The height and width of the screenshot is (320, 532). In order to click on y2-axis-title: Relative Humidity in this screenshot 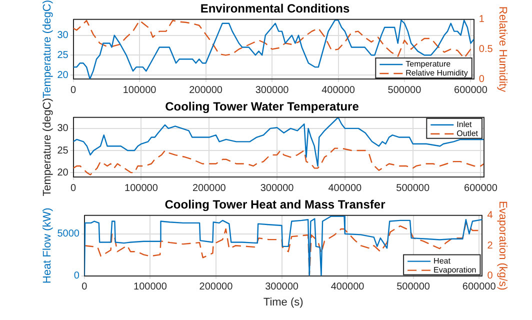, I will do `click(502, 49)`.